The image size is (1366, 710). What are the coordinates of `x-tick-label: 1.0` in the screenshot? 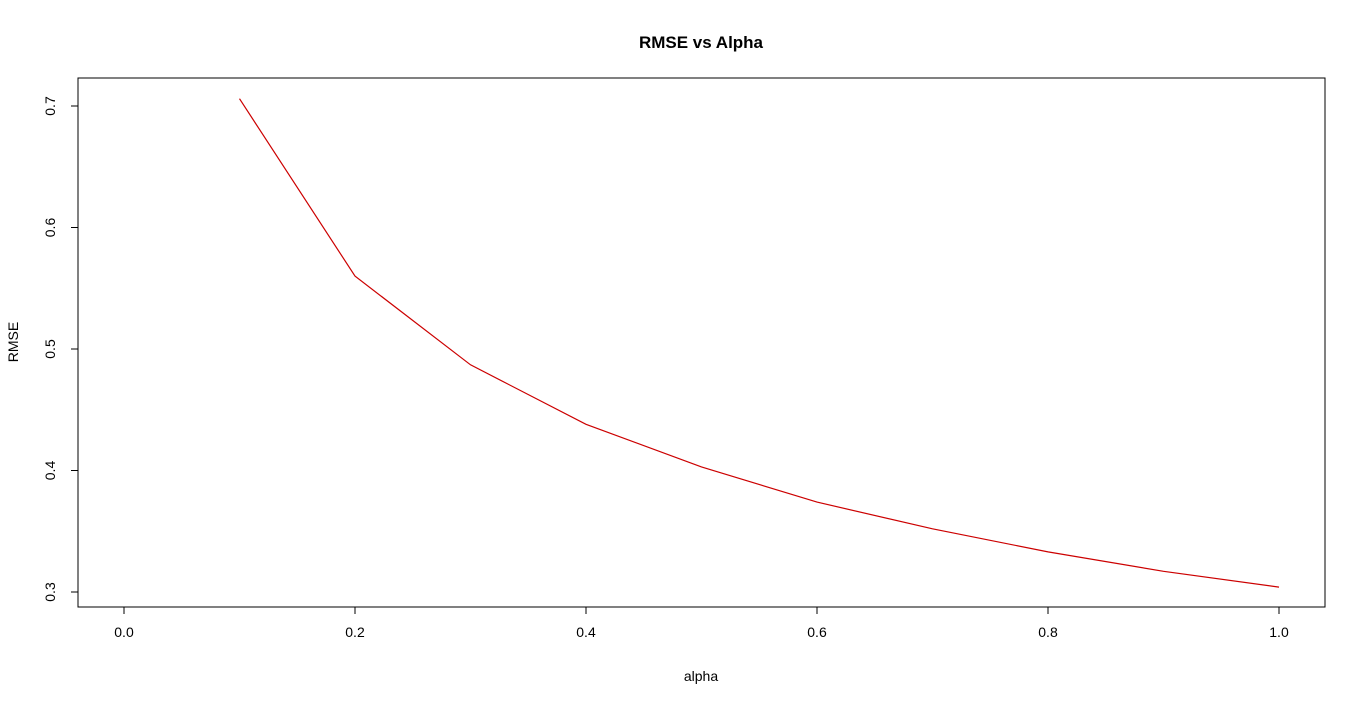 It's located at (1279, 632).